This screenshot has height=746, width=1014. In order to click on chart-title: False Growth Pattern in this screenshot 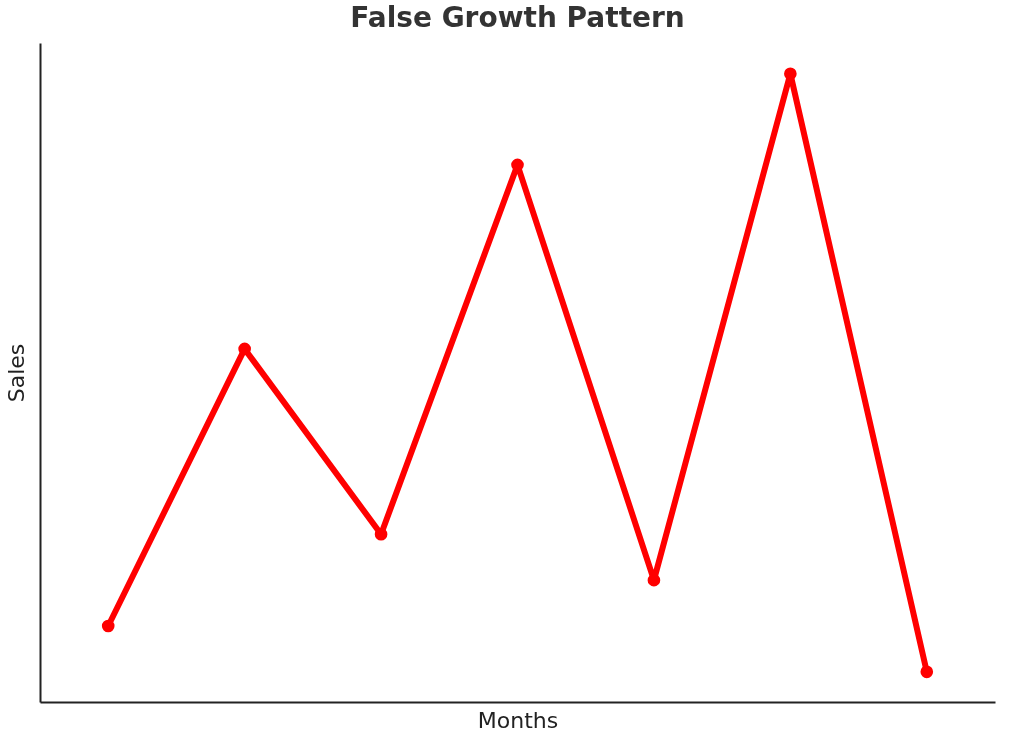, I will do `click(517, 17)`.